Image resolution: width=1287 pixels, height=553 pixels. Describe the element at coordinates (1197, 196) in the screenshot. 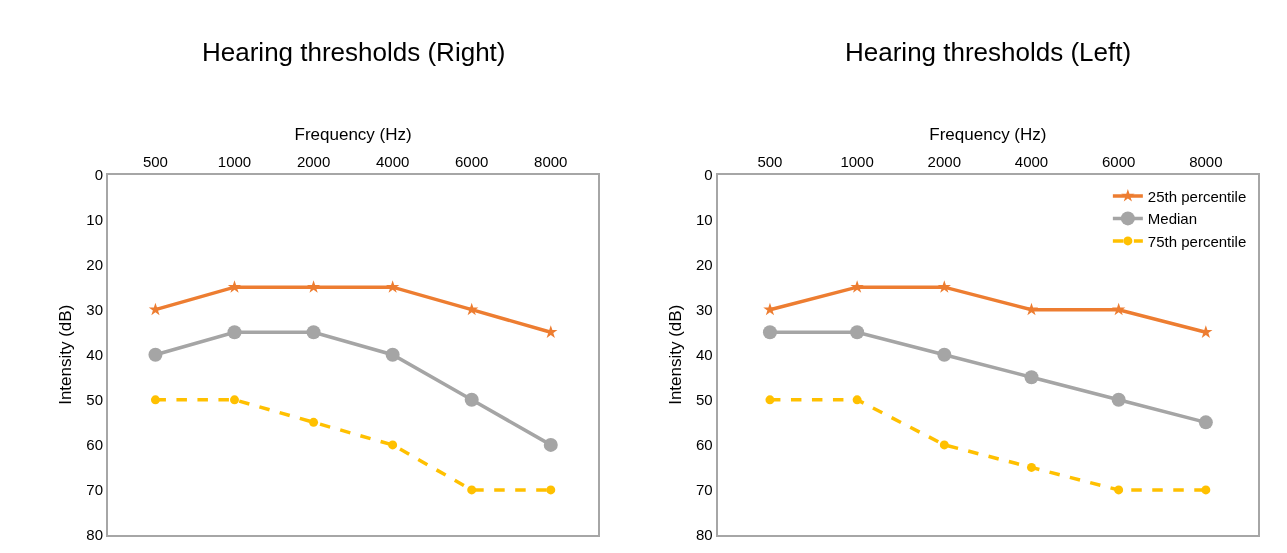

I see `legend-label: 25th percentile` at that location.